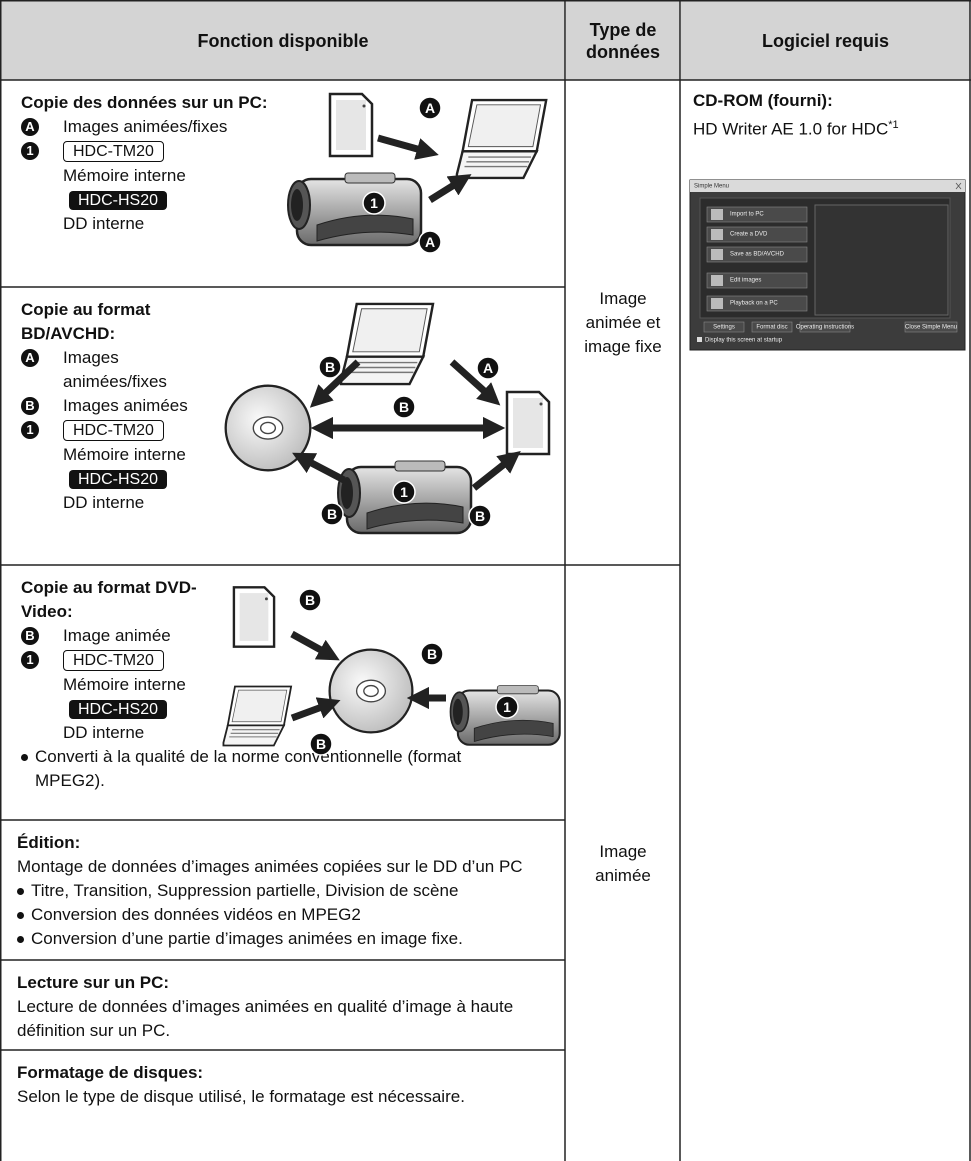 This screenshot has height=1161, width=971. I want to click on menu-button-text: Playback on a PC, so click(754, 304).